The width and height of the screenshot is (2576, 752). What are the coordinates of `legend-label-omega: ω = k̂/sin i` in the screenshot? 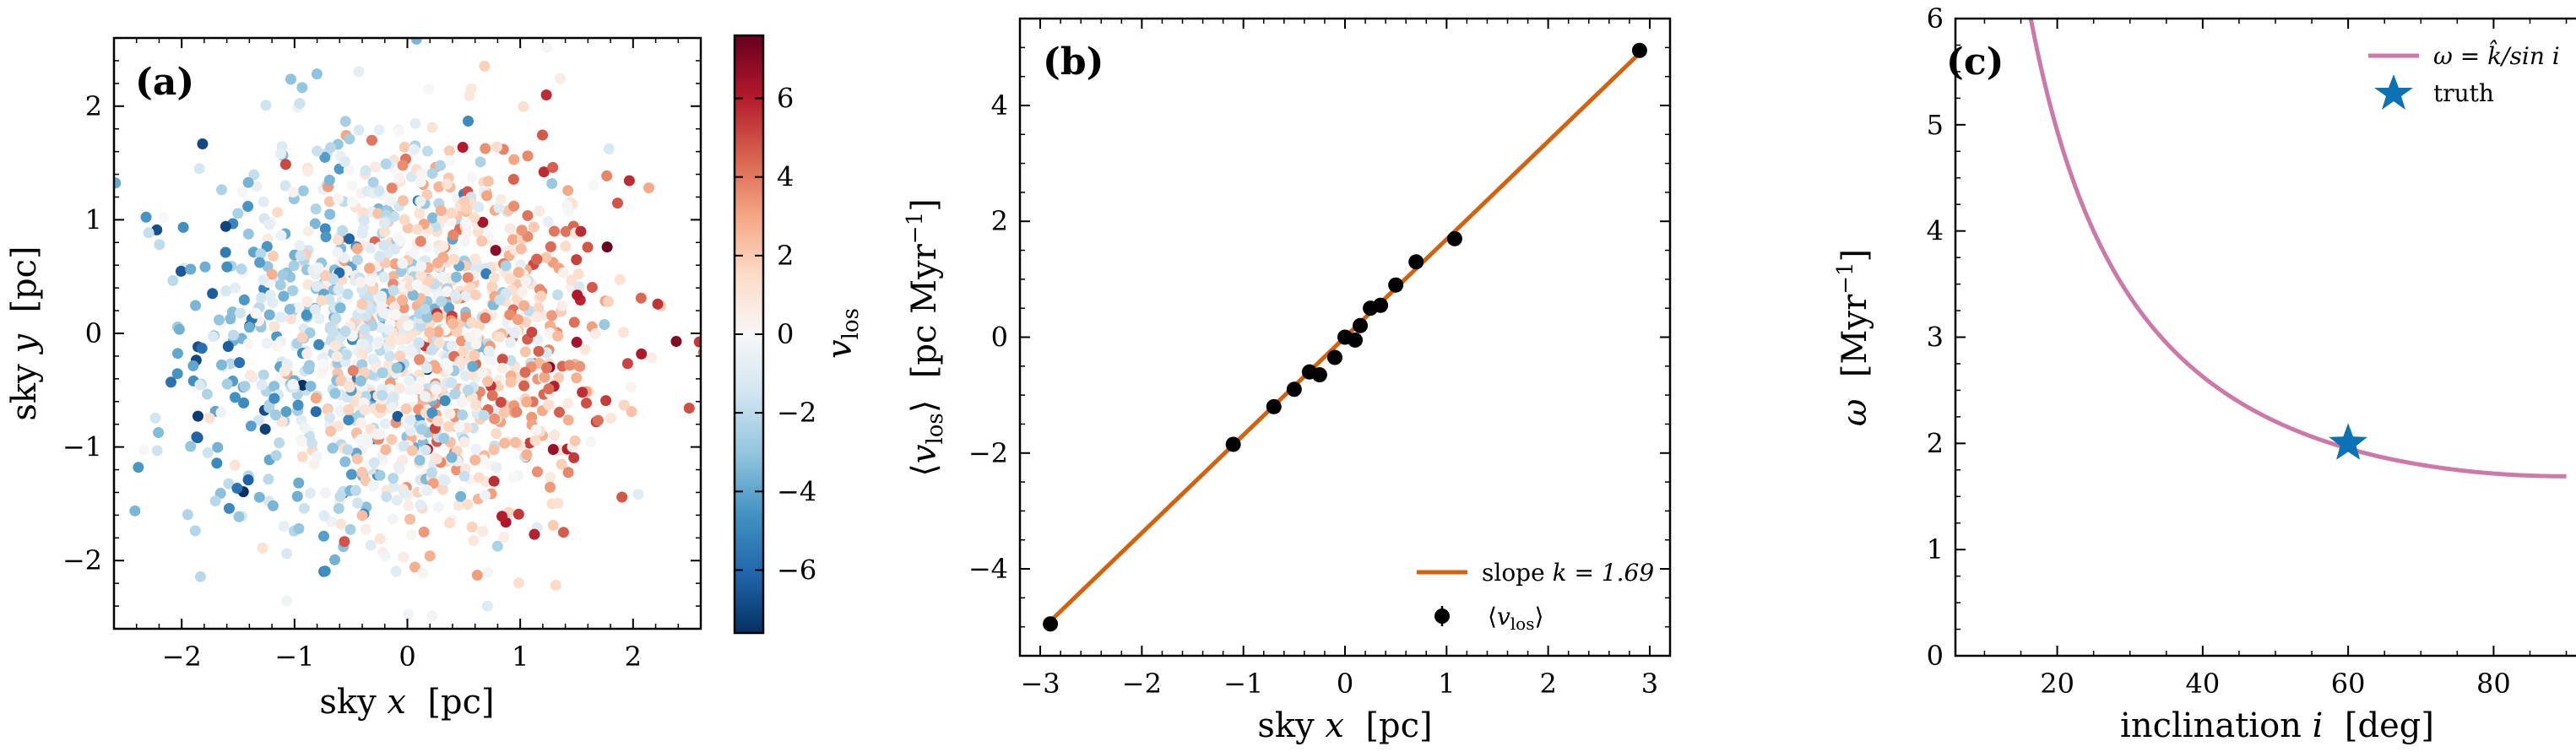 It's located at (2496, 56).